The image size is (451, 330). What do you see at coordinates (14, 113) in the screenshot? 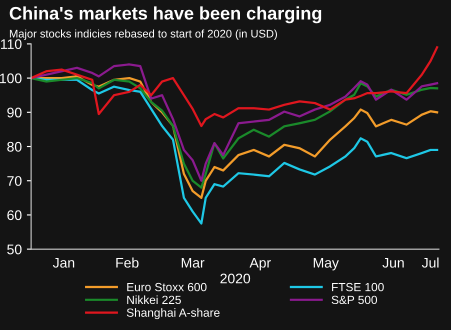
I see `y-tick-label: 90` at bounding box center [14, 113].